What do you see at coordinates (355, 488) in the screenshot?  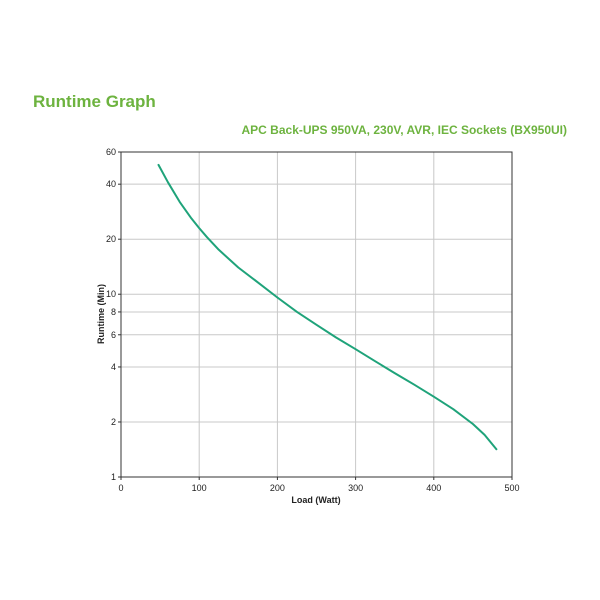 I see `x-tick-label: 300` at bounding box center [355, 488].